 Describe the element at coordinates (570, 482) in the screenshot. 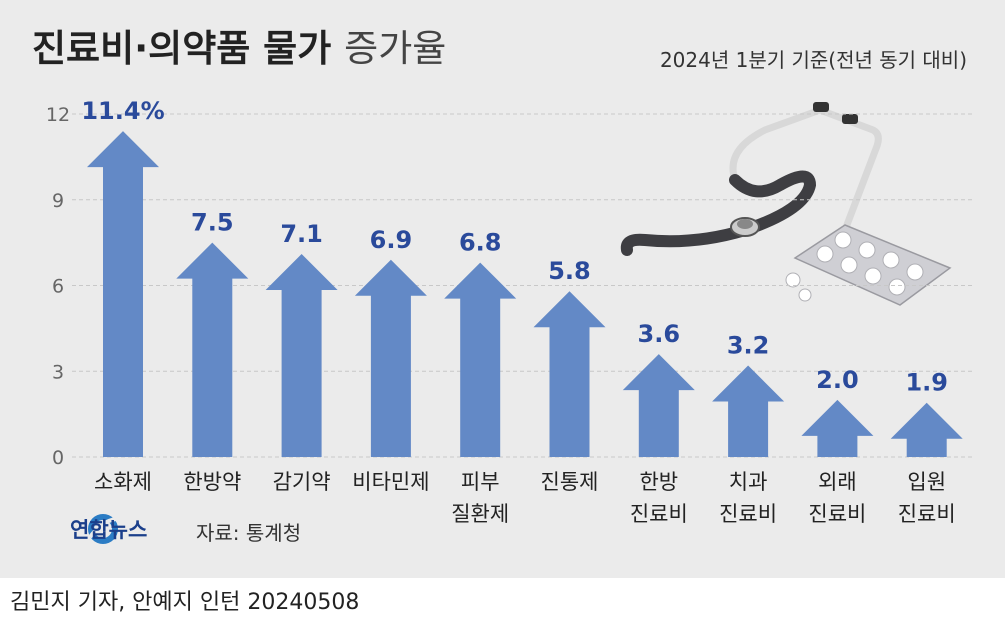

I see `category-label-5: 진통제` at that location.